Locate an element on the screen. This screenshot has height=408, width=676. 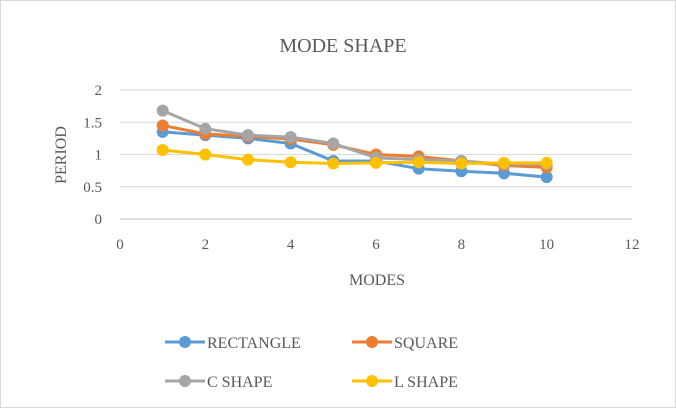
legend: RECTANGLE SQUARE C SHAPE L SHAPE is located at coordinates (311, 363).